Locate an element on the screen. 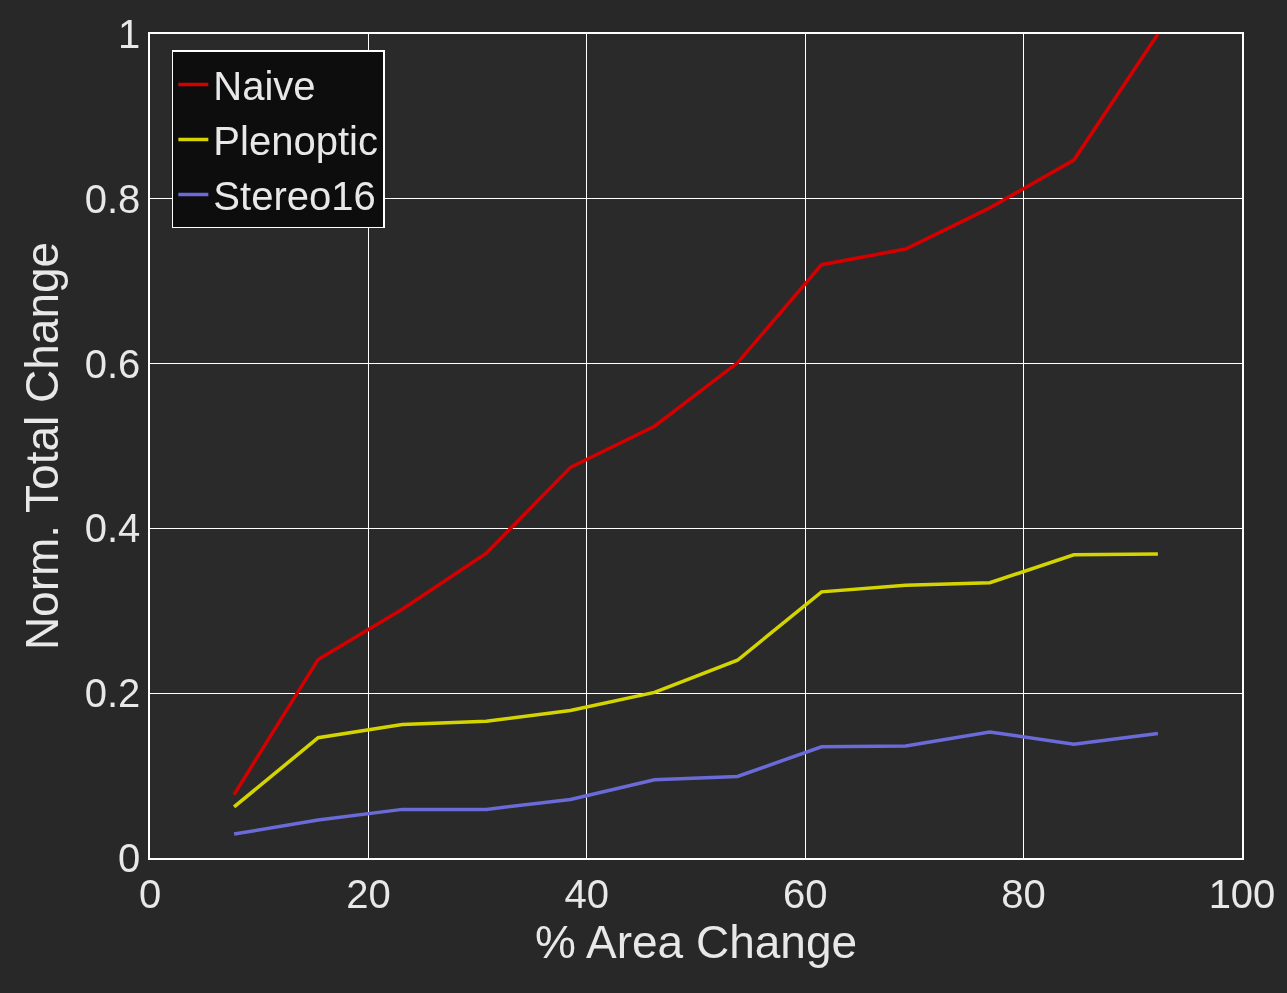  y-tick-label: 1 is located at coordinates (129, 34).